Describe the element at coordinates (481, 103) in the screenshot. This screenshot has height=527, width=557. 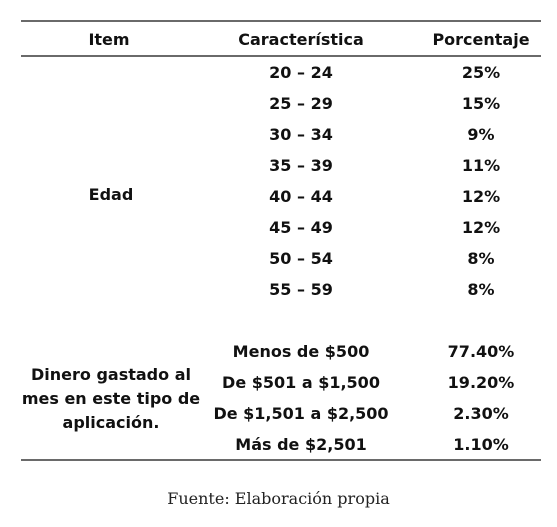
I see `table-cell-porcentaje: 15%` at that location.